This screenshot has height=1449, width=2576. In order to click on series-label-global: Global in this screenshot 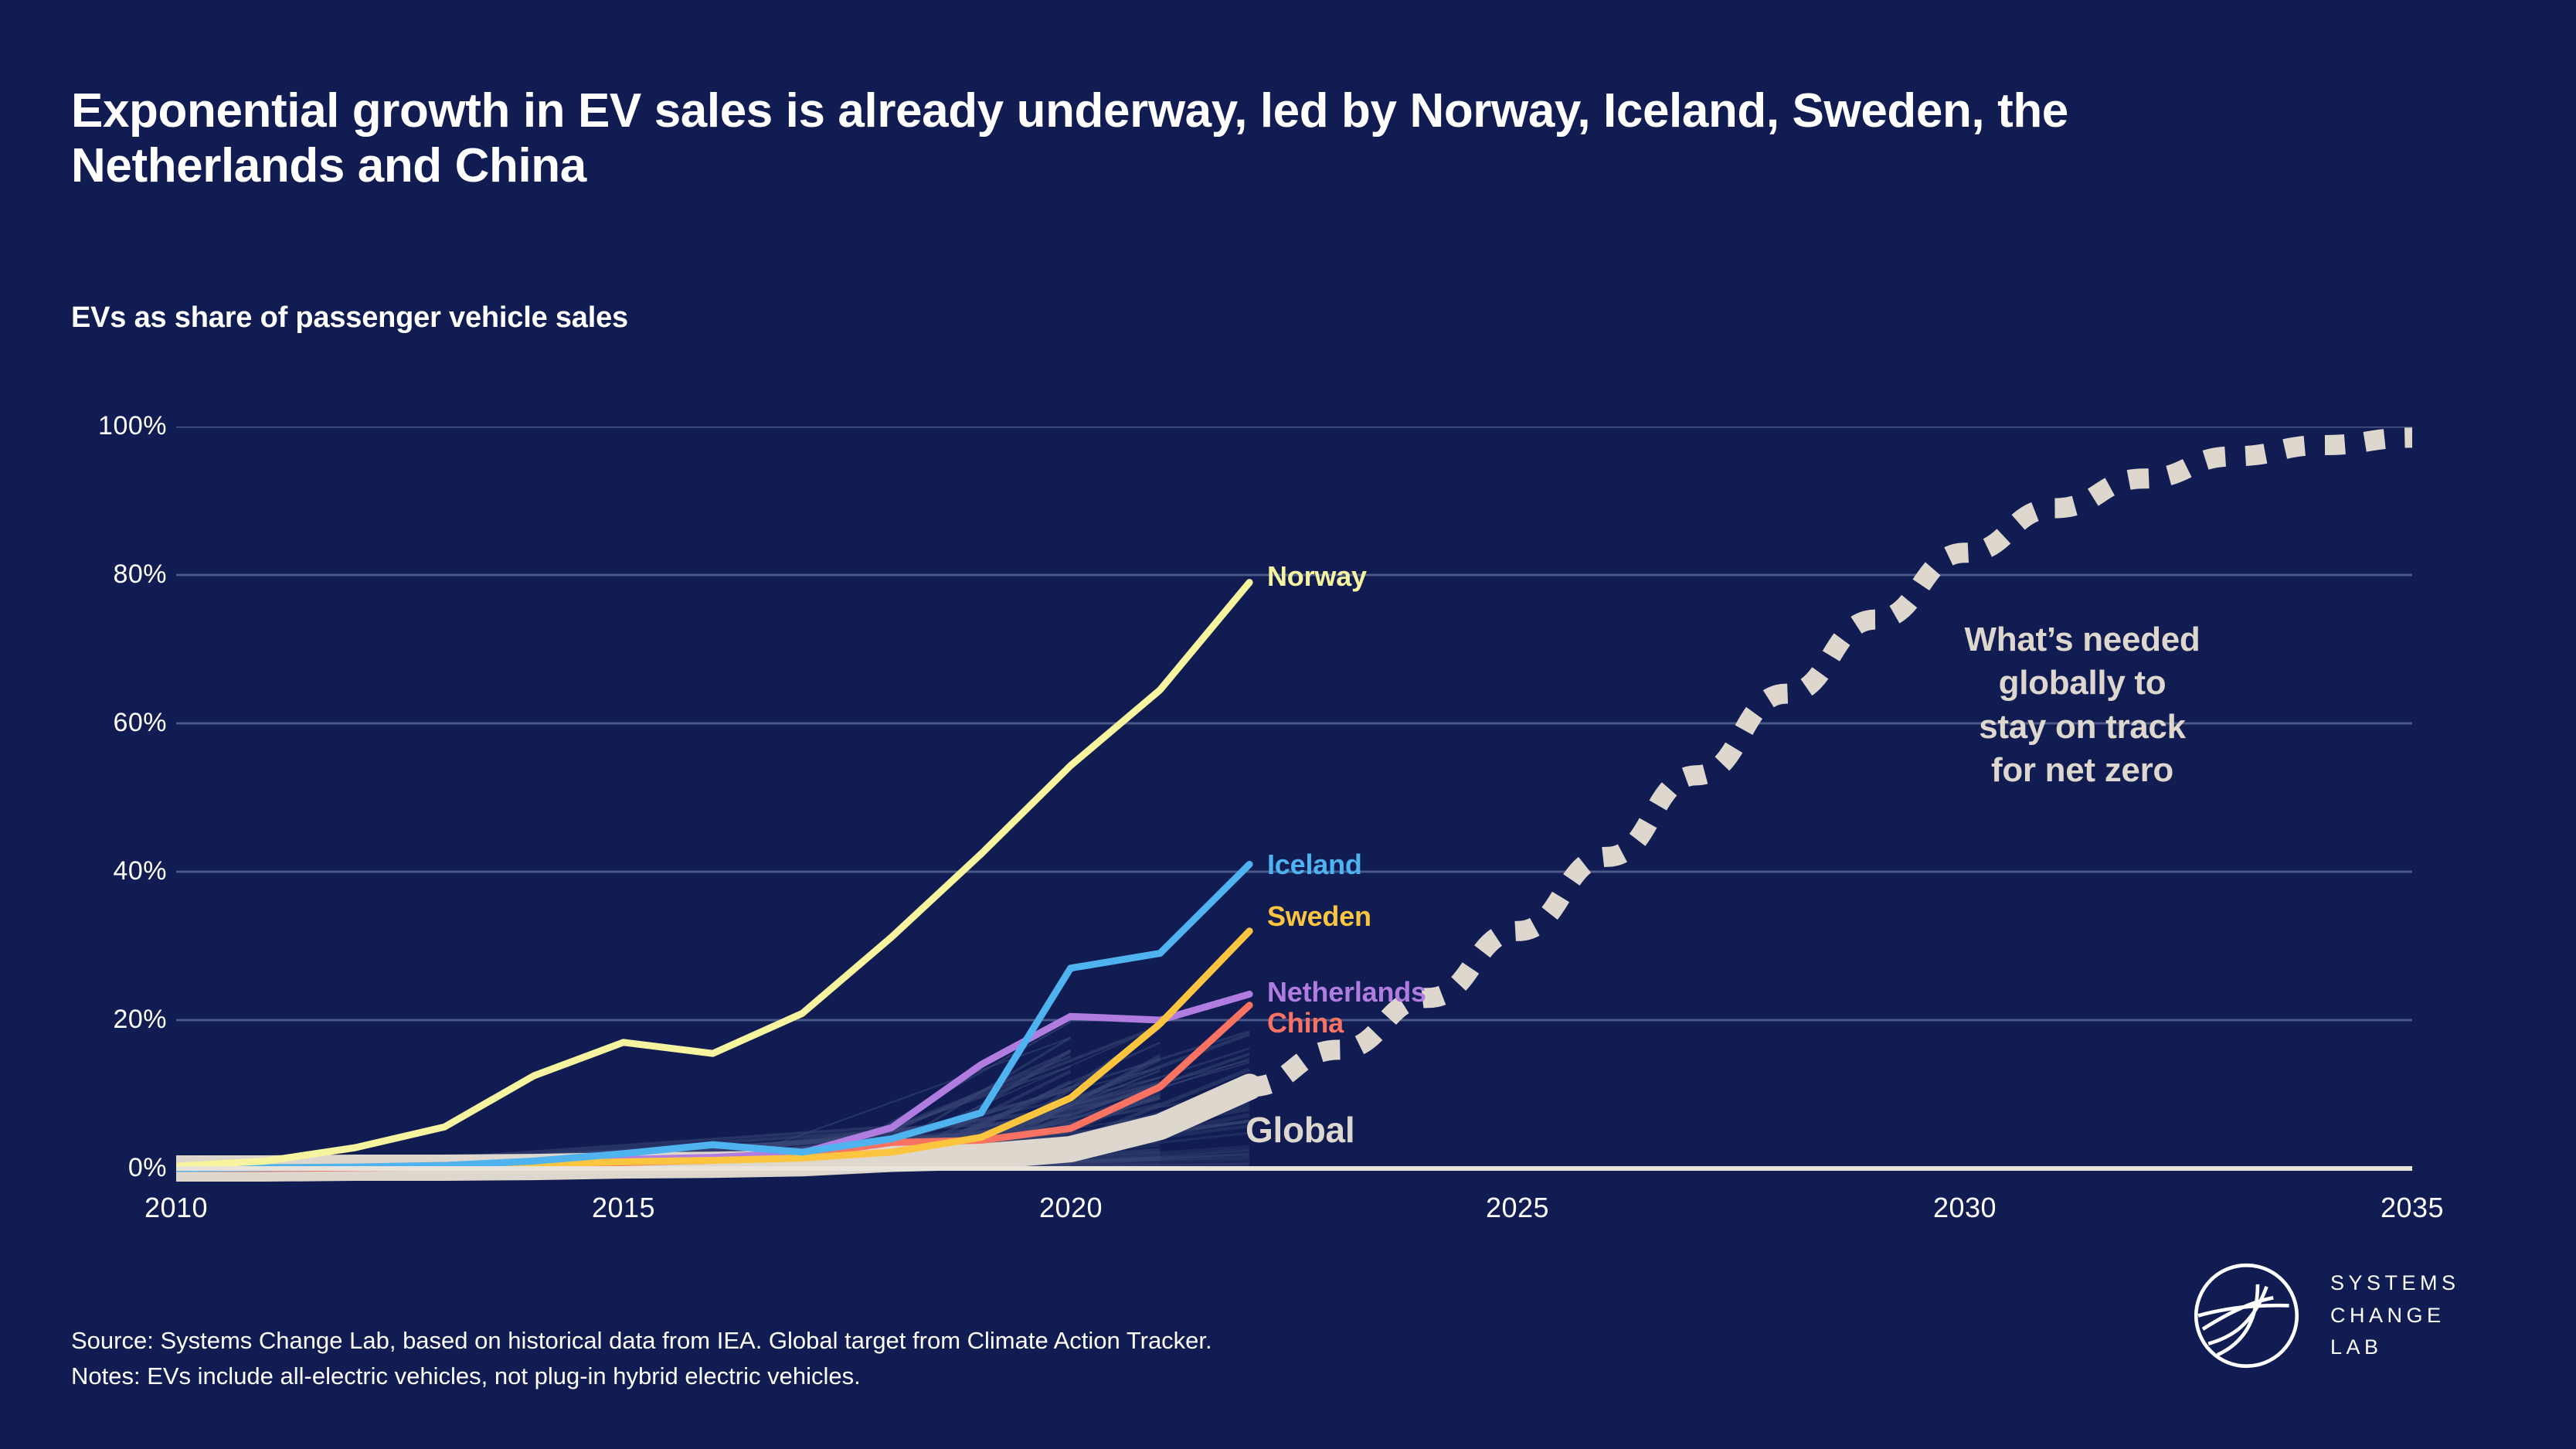, I will do `click(1300, 1130)`.